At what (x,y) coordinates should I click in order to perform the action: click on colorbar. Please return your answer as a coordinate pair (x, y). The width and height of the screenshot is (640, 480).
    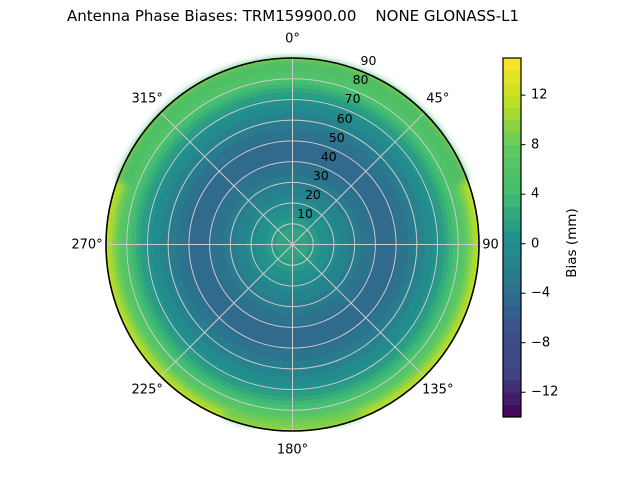
    Looking at the image, I should click on (514, 237).